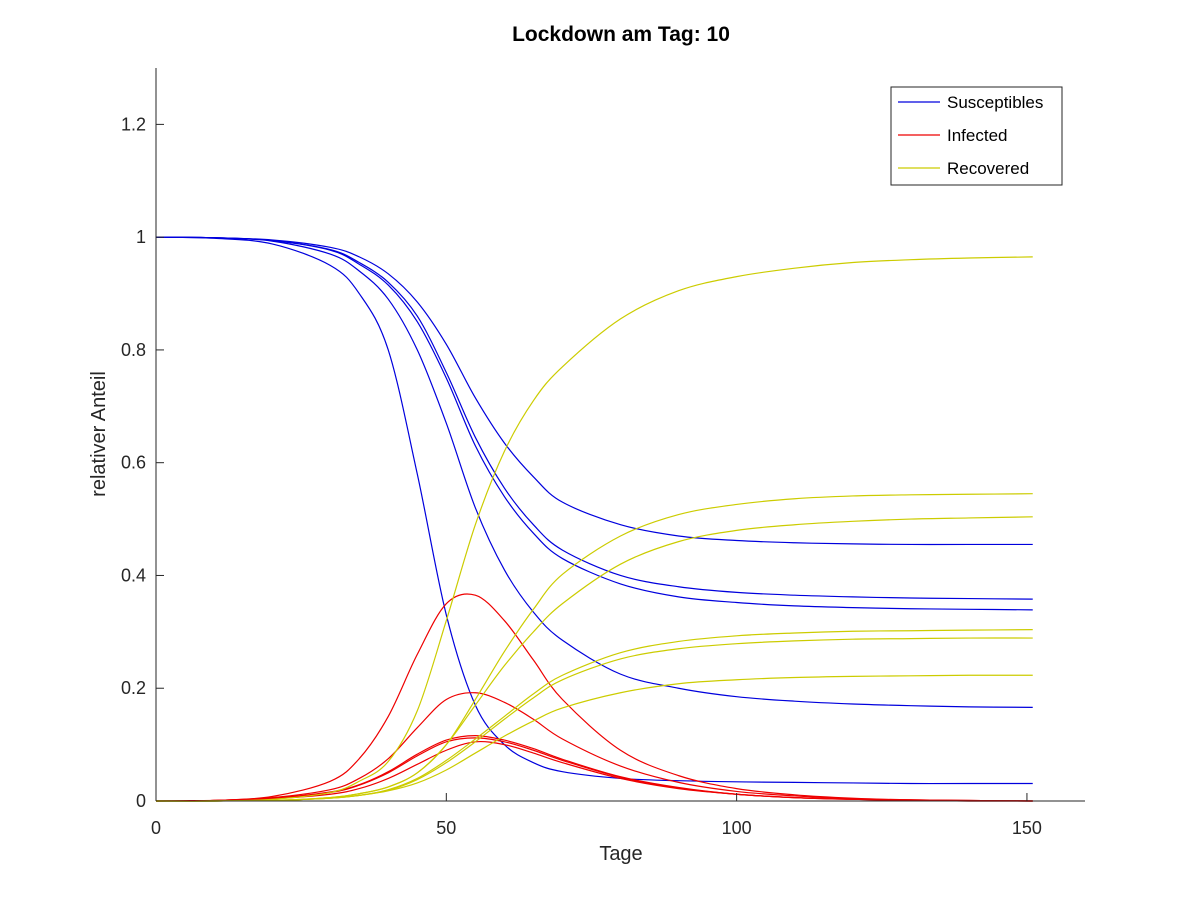  I want to click on y-axis-label: relativer Anteil, so click(99, 434).